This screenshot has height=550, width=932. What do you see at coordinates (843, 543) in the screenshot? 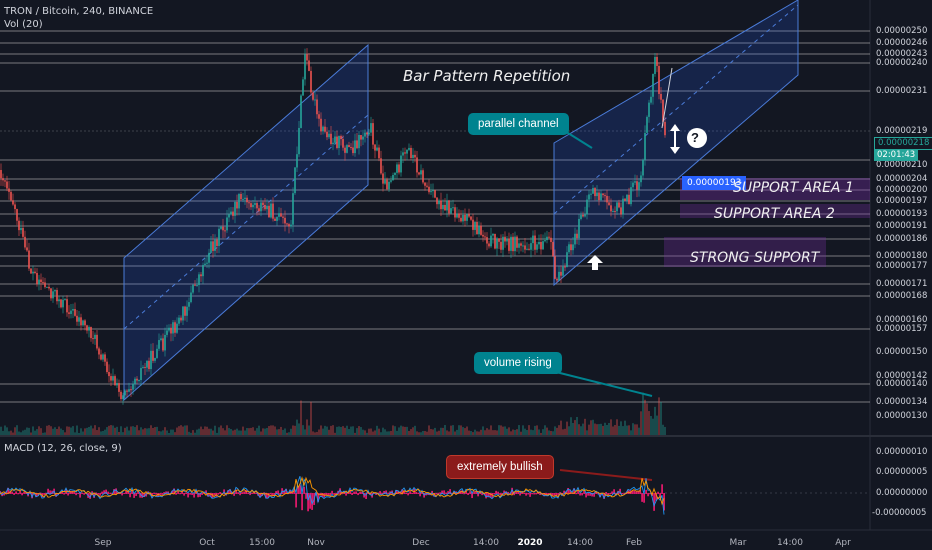
I see `time-axis-label: Apr` at bounding box center [843, 543].